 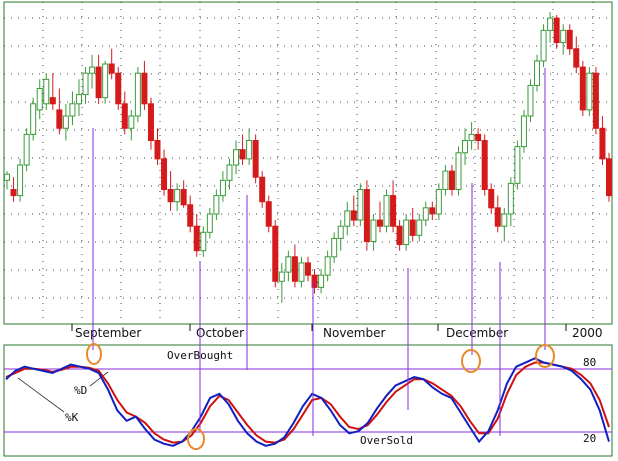 What do you see at coordinates (589, 362) in the screenshot?
I see `level-80-label: 80` at bounding box center [589, 362].